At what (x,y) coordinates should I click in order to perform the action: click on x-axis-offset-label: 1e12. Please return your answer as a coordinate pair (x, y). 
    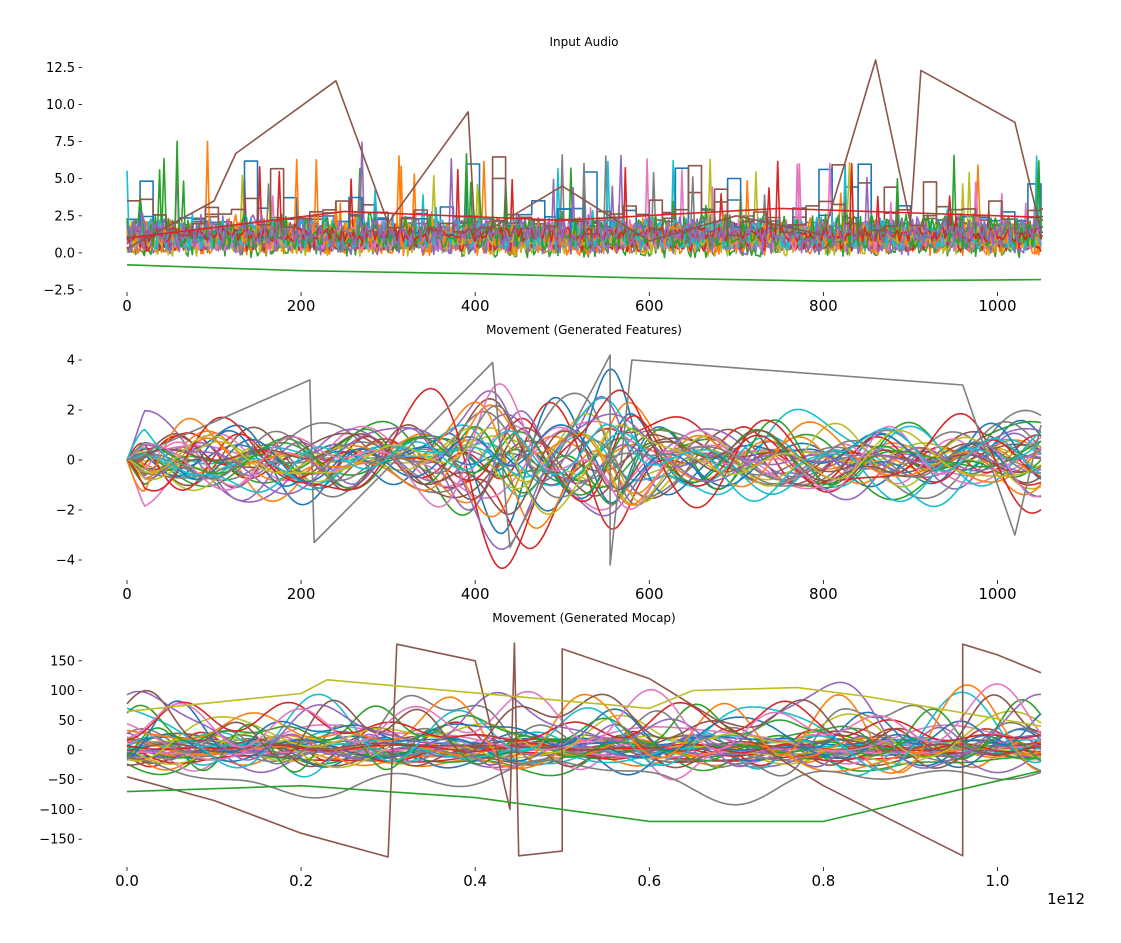
    Looking at the image, I should click on (1066, 899).